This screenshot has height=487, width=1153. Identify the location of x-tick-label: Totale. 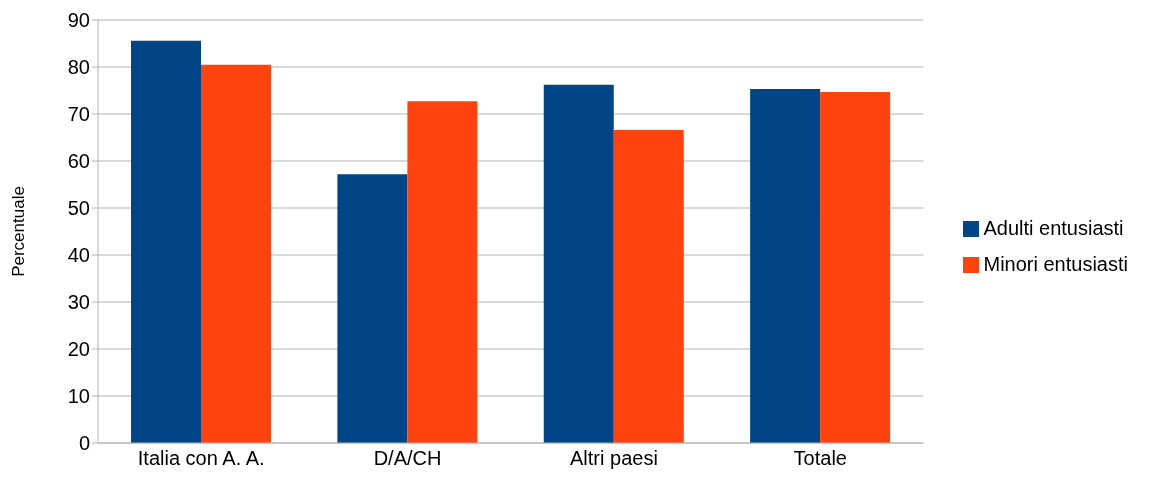
(820, 458).